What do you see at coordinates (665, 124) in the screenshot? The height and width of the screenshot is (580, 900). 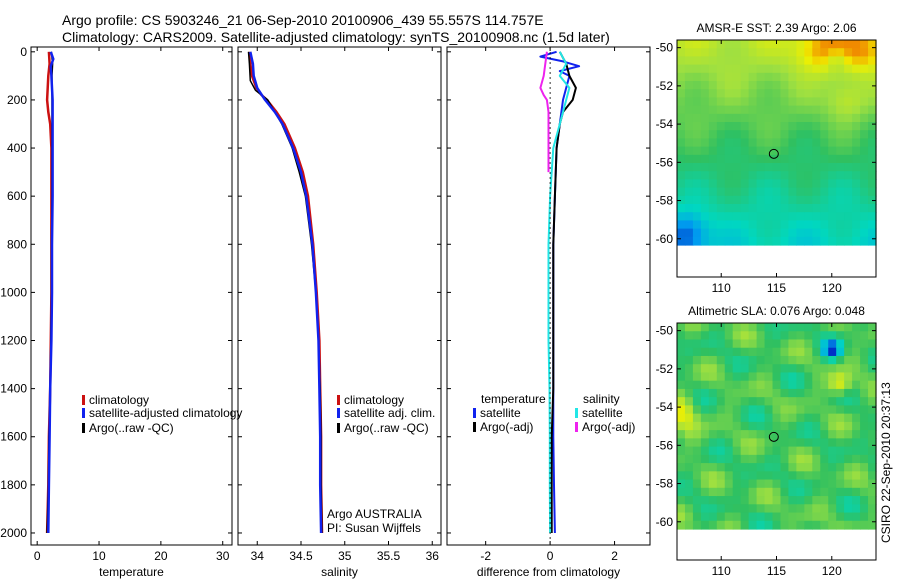 I see `map-y-tick-label: -54` at bounding box center [665, 124].